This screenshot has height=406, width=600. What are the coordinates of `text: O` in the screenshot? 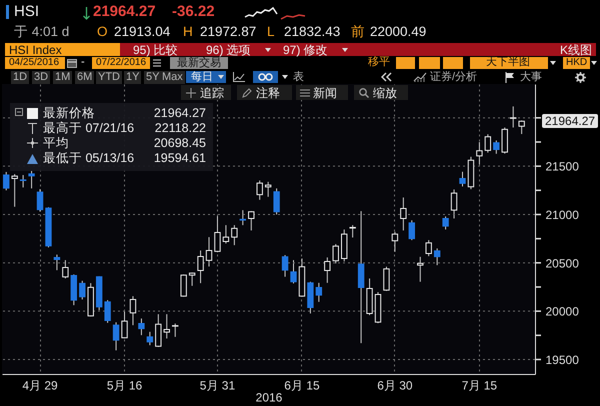 It's located at (102, 31).